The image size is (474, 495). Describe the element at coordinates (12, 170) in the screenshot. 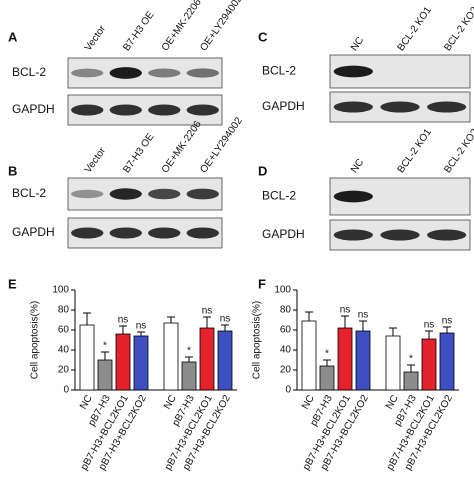

I see `panel-label: B` at that location.